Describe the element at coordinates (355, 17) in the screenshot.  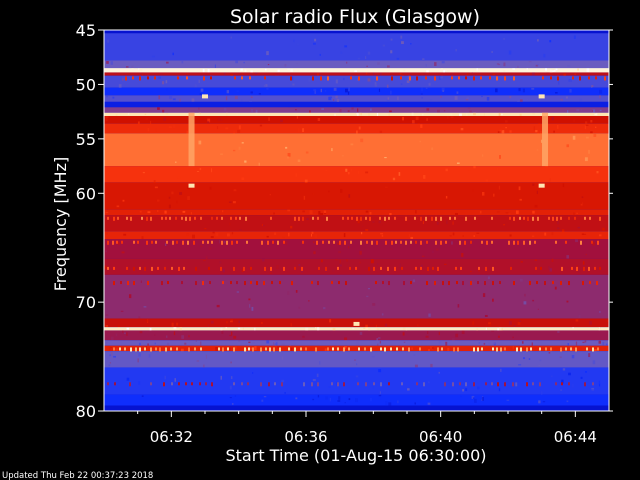
I see `chart-title: Solar radio Flux (Glasgow)` at that location.